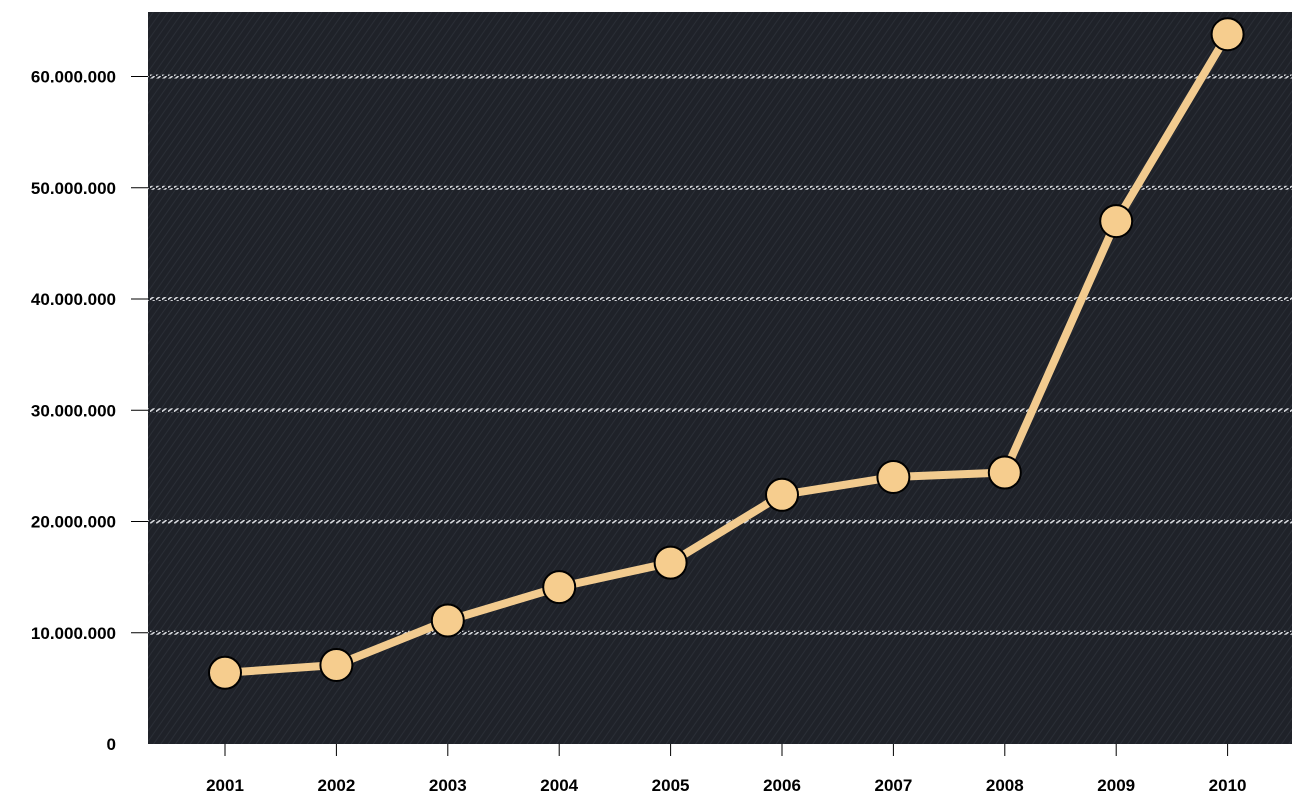 The width and height of the screenshot is (1292, 796). What do you see at coordinates (782, 494) in the screenshot?
I see `data-point-2006` at bounding box center [782, 494].